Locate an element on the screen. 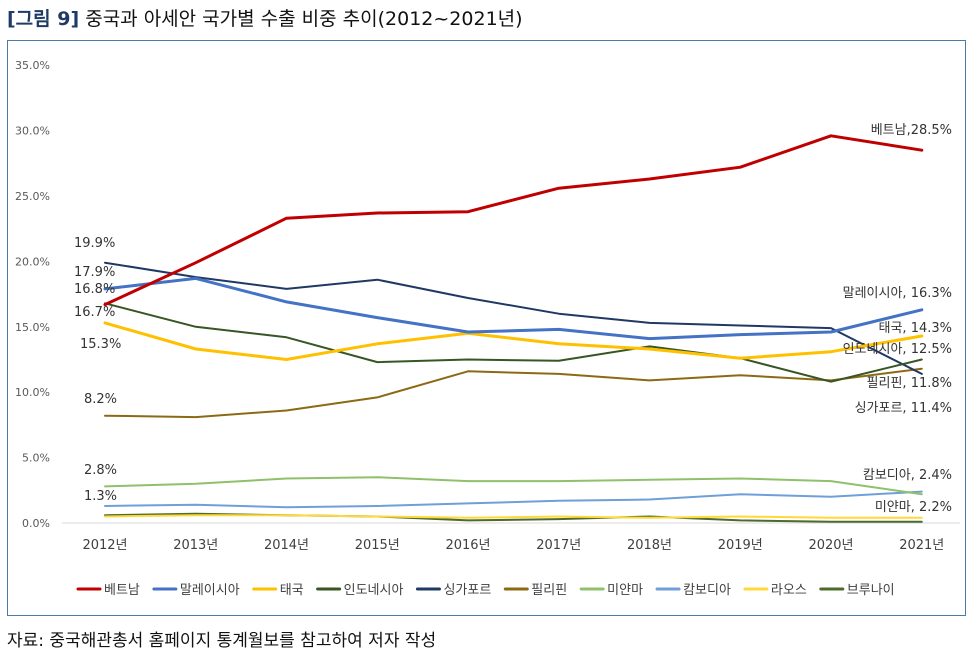 This screenshot has height=658, width=972. legend-label: 말레이시아 is located at coordinates (210, 590).